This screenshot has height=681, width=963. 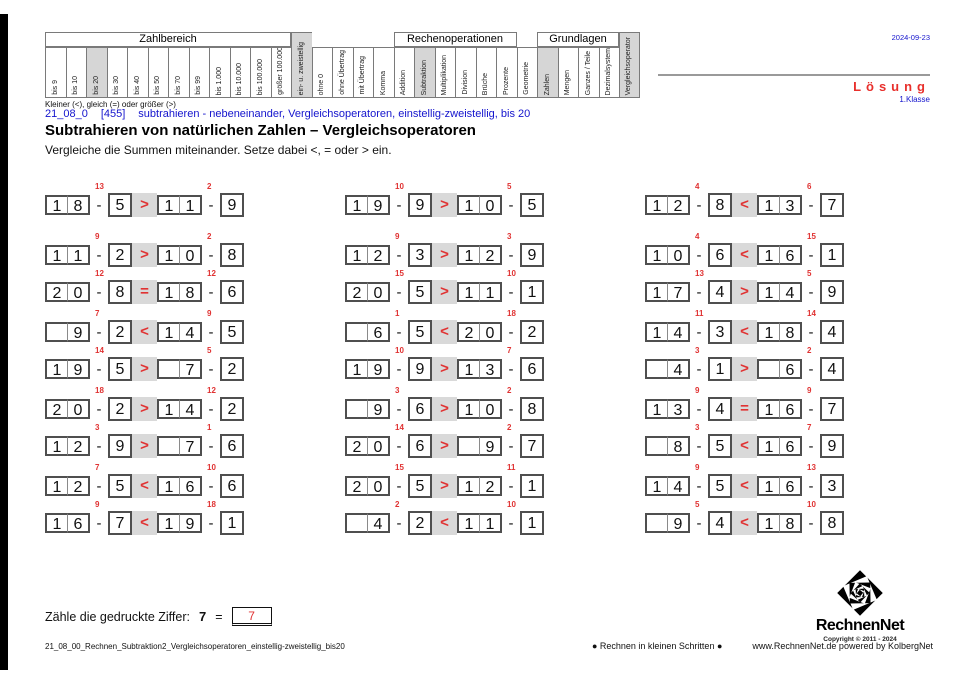 What do you see at coordinates (588, 72) in the screenshot?
I see `category-column: Ganzes / Teile` at bounding box center [588, 72].